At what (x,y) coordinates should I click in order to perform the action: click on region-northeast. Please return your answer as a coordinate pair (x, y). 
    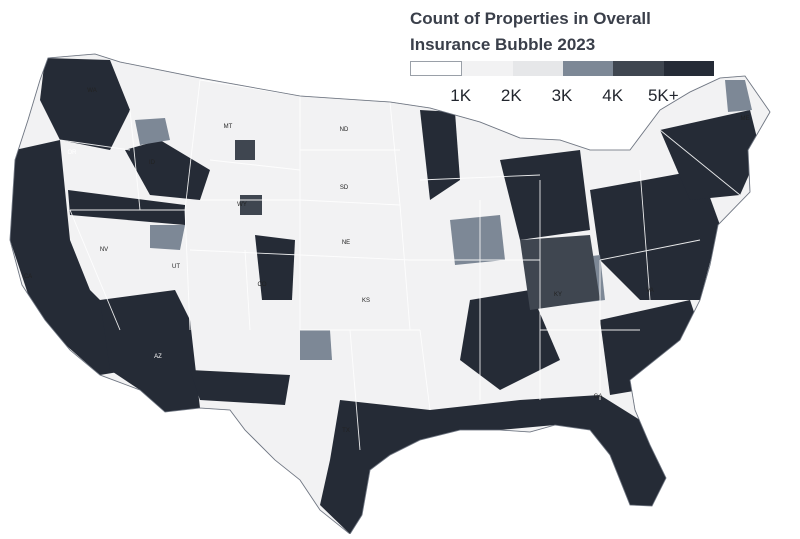
    Looking at the image, I should click on (710, 155).